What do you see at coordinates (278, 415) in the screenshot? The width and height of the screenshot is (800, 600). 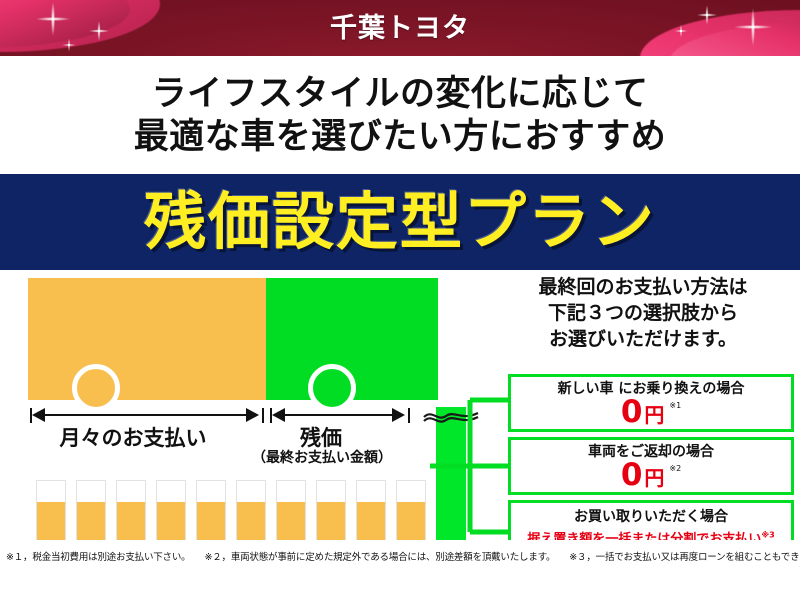 I see `dim-arrowhead-residual-left` at bounding box center [278, 415].